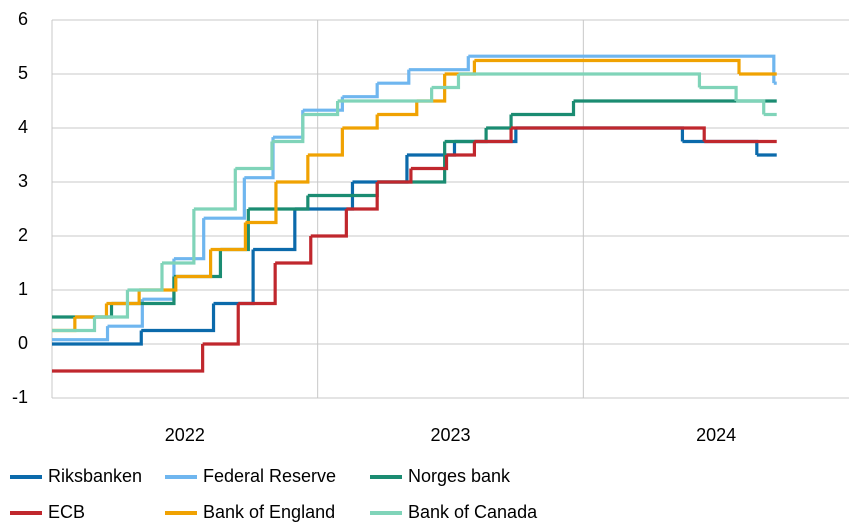  I want to click on y-tick-label: 2, so click(23, 235).